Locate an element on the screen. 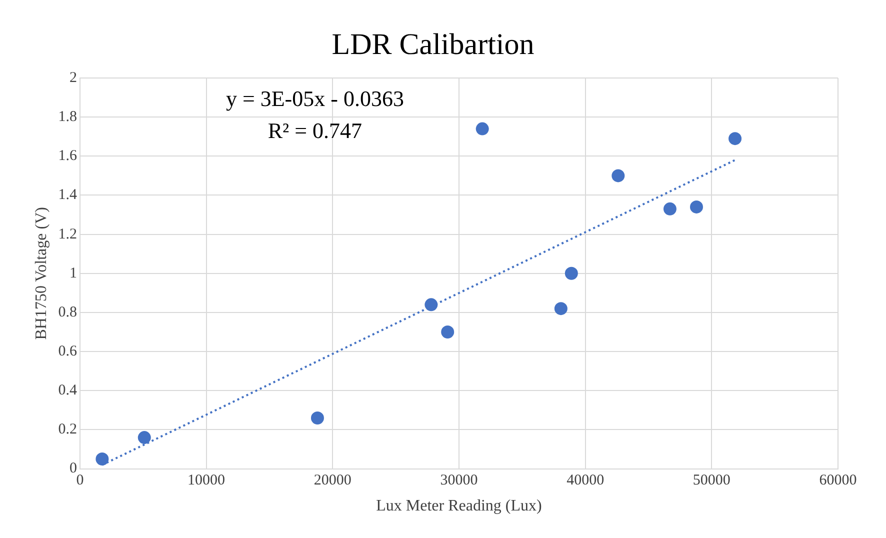  y-axis-title: BH1750 Voltage (V) is located at coordinates (41, 273).